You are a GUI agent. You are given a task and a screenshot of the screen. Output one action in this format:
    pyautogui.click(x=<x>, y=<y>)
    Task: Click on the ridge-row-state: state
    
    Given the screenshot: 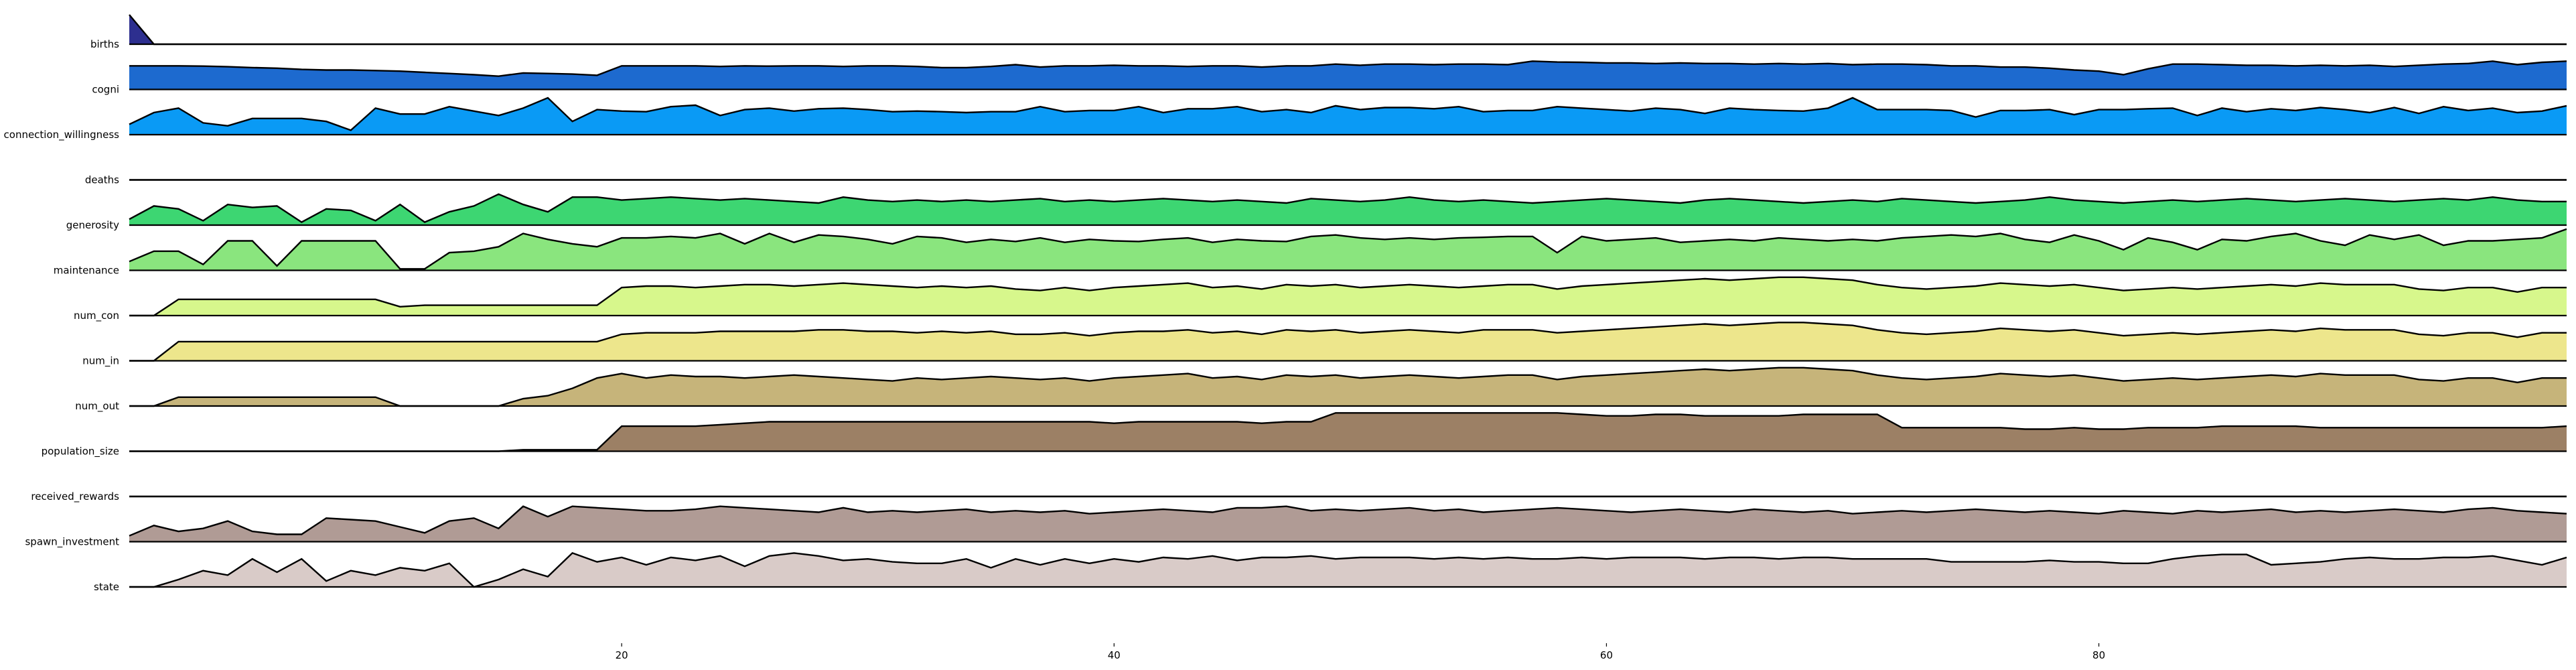 What is the action you would take?
    pyautogui.click(x=1330, y=572)
    